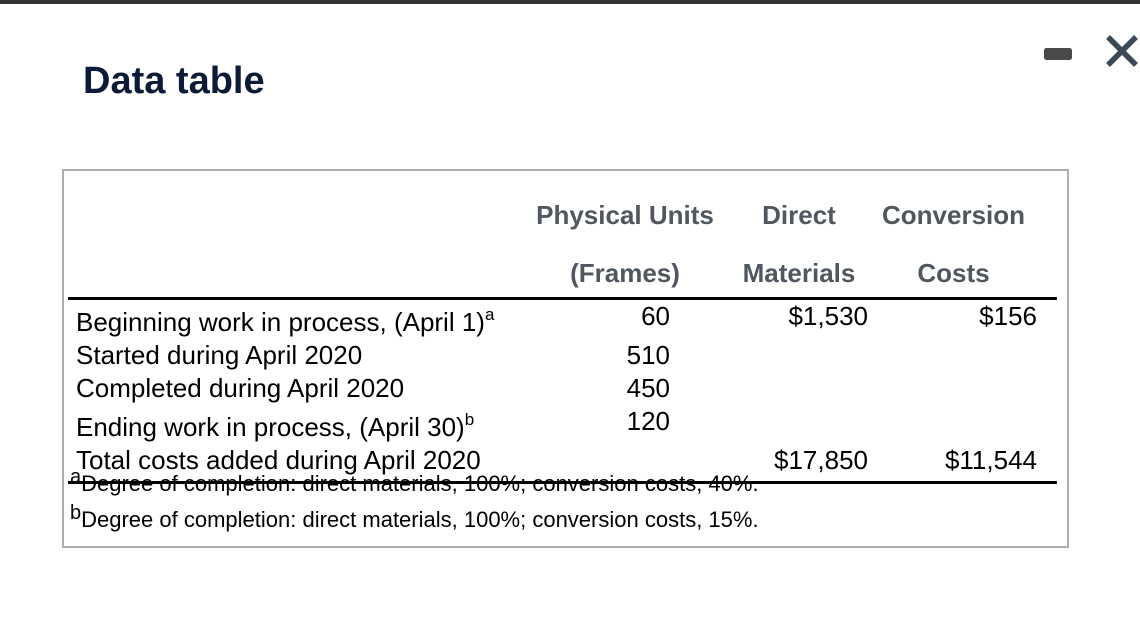 Image resolution: width=1140 pixels, height=626 pixels. I want to click on row-label: Completed during April 2020, so click(292, 388).